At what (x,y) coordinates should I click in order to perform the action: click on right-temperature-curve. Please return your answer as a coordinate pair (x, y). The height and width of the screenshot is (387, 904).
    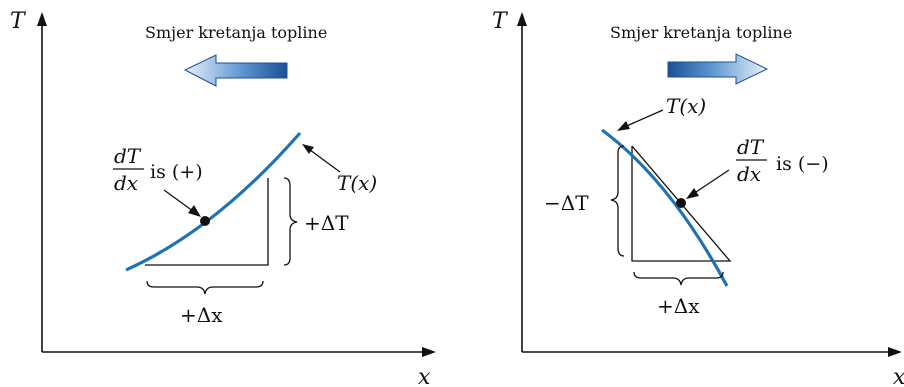
    Looking at the image, I should click on (665, 207).